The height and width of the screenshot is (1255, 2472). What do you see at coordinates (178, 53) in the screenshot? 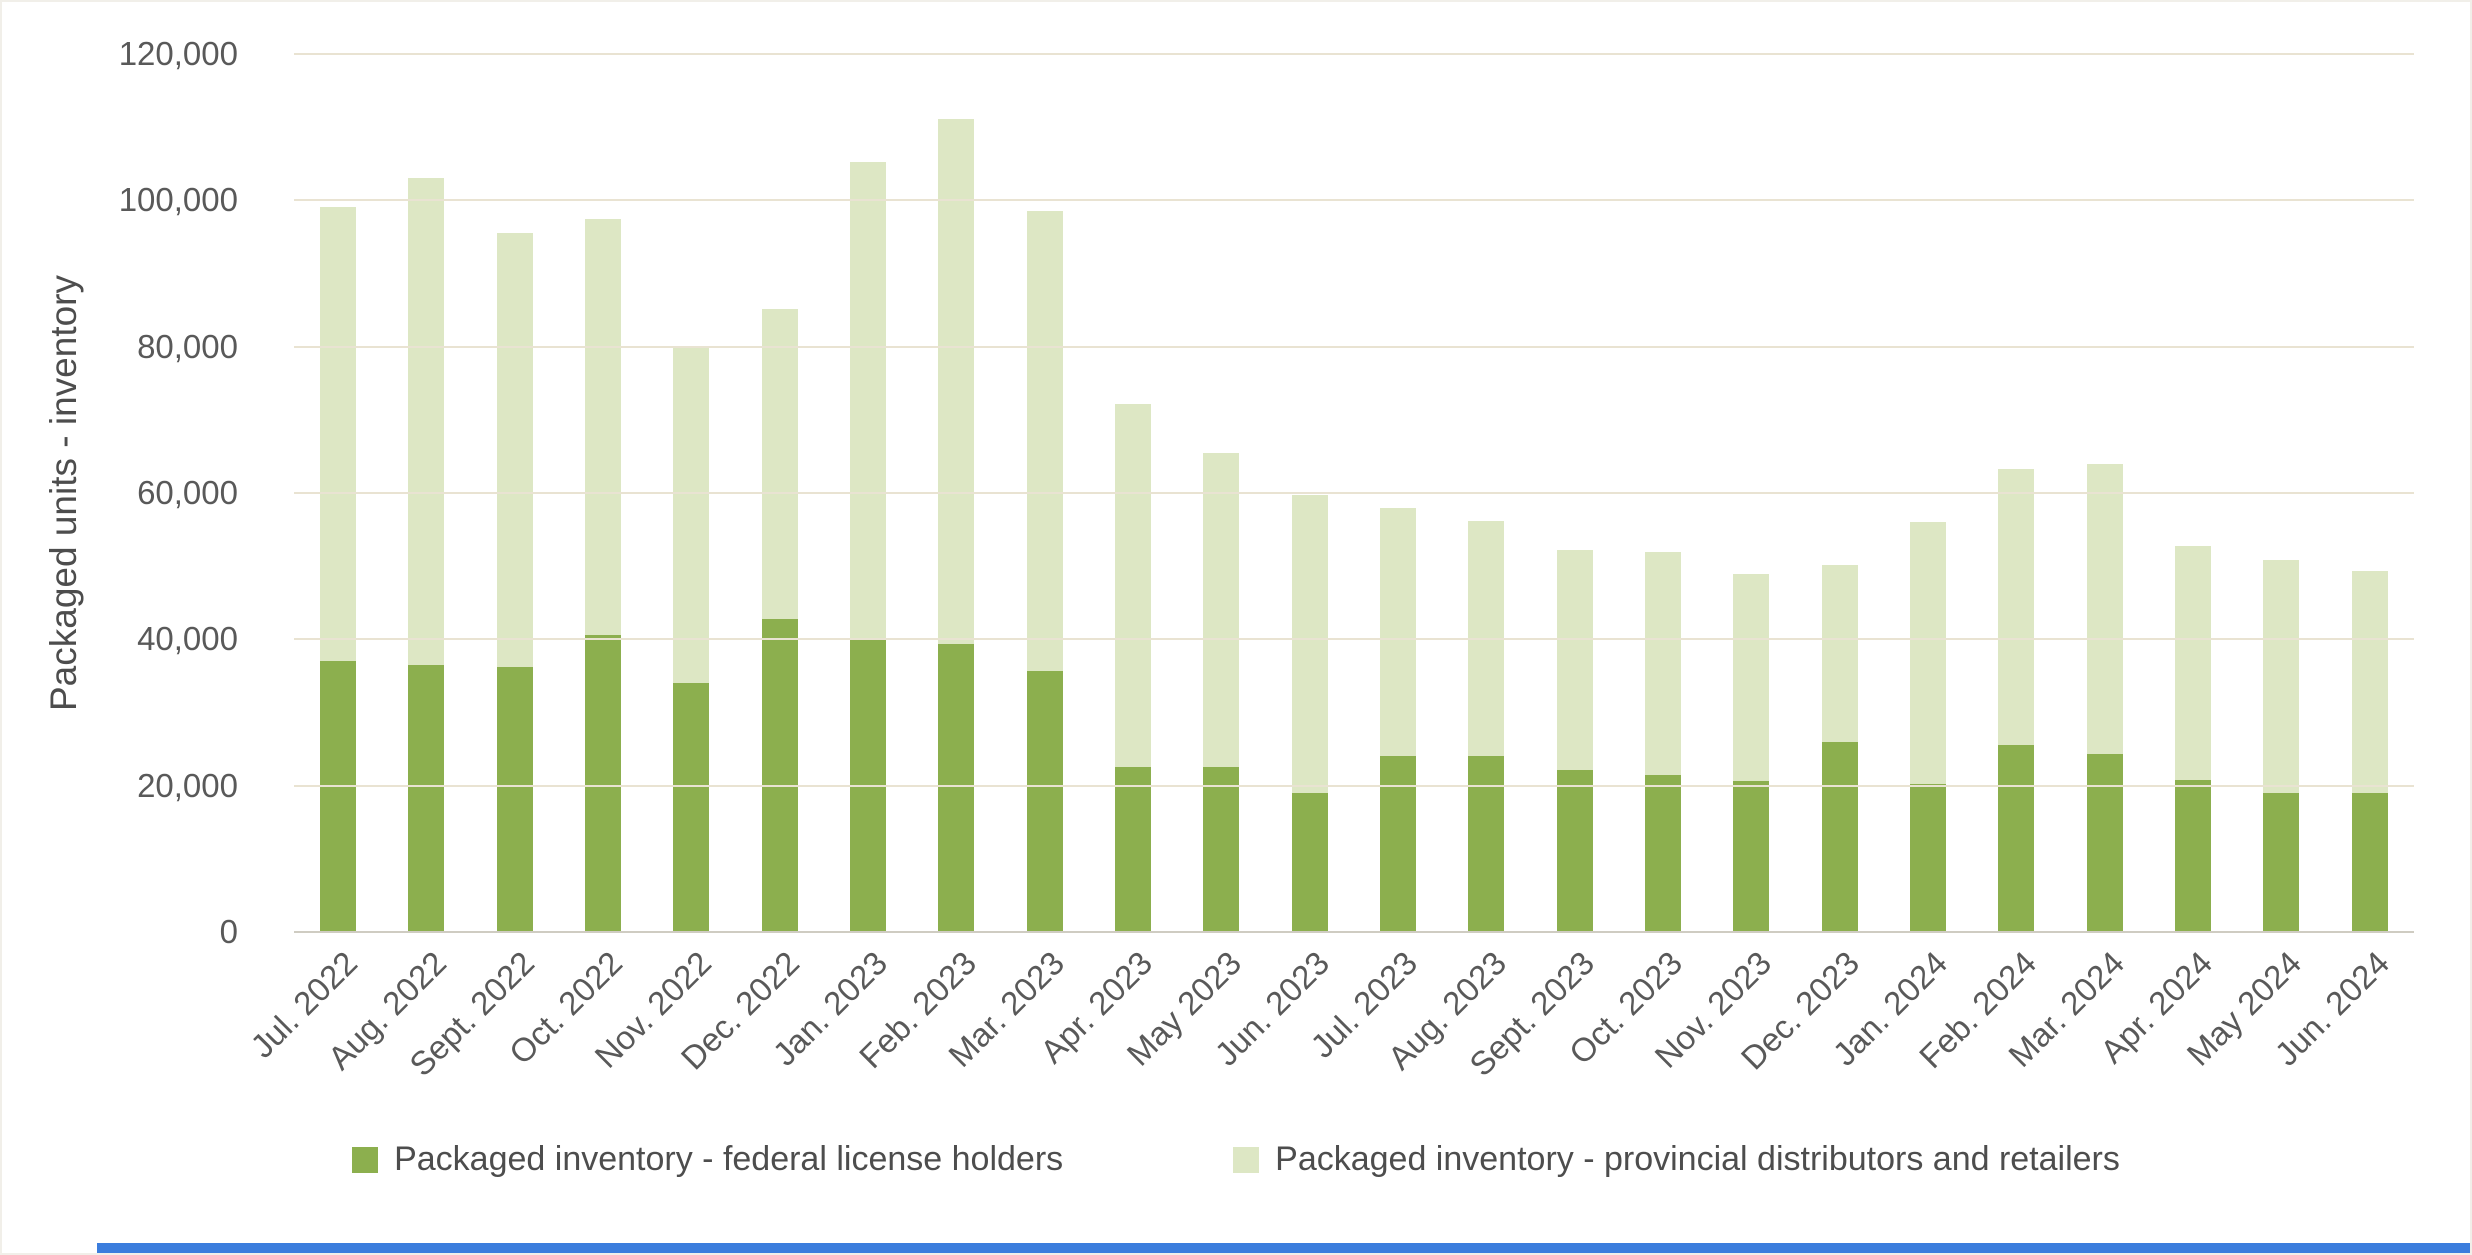
I see `y-tick-label: 120,000` at bounding box center [178, 53].